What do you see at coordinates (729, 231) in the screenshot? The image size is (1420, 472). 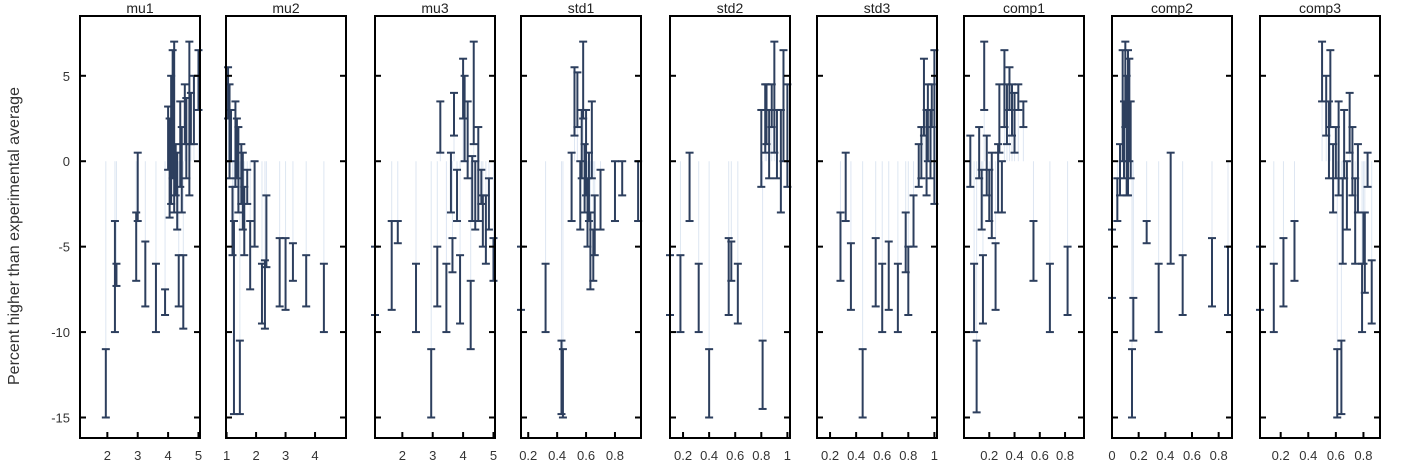 I see `panel-std2: 0.2 0.4 0.6 0.8 1 std2` at bounding box center [729, 231].